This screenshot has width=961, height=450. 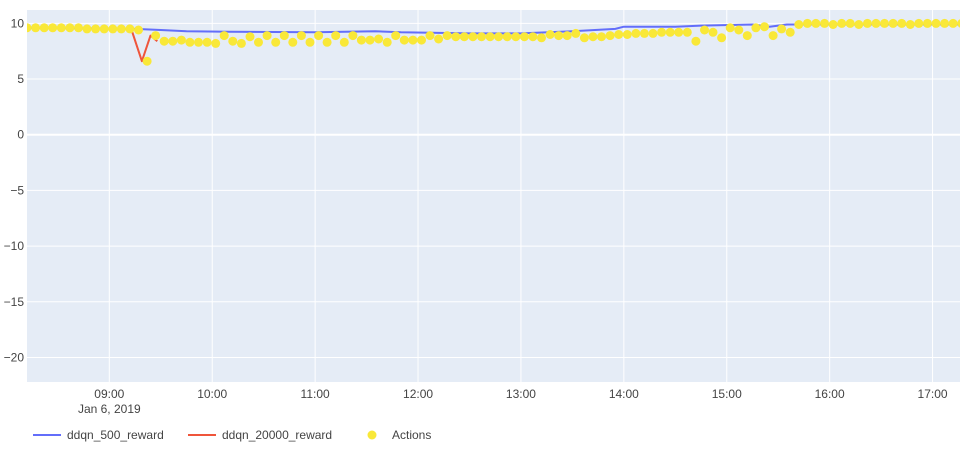 What do you see at coordinates (260, 435) in the screenshot?
I see `legend-item-ddqn_20000_reward: ddqn_20000_reward` at bounding box center [260, 435].